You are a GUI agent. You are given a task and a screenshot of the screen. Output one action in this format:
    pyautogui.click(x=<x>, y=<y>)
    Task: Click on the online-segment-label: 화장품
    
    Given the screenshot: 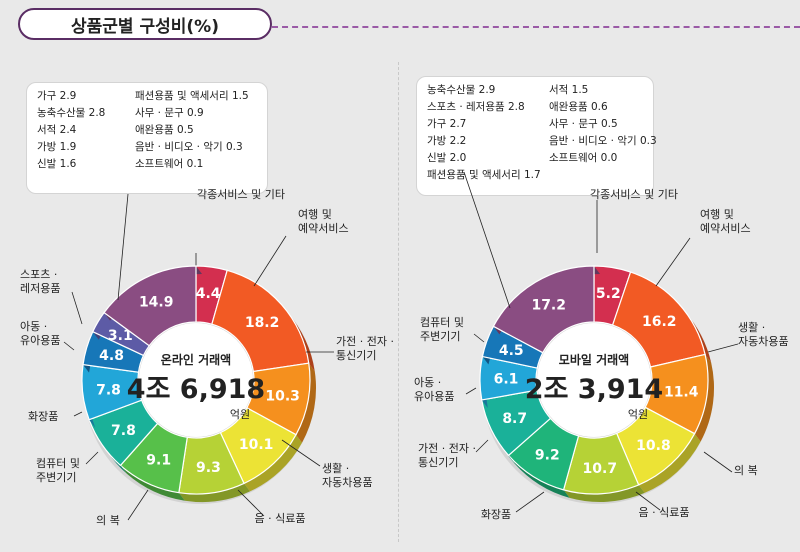 What is the action you would take?
    pyautogui.click(x=43, y=416)
    